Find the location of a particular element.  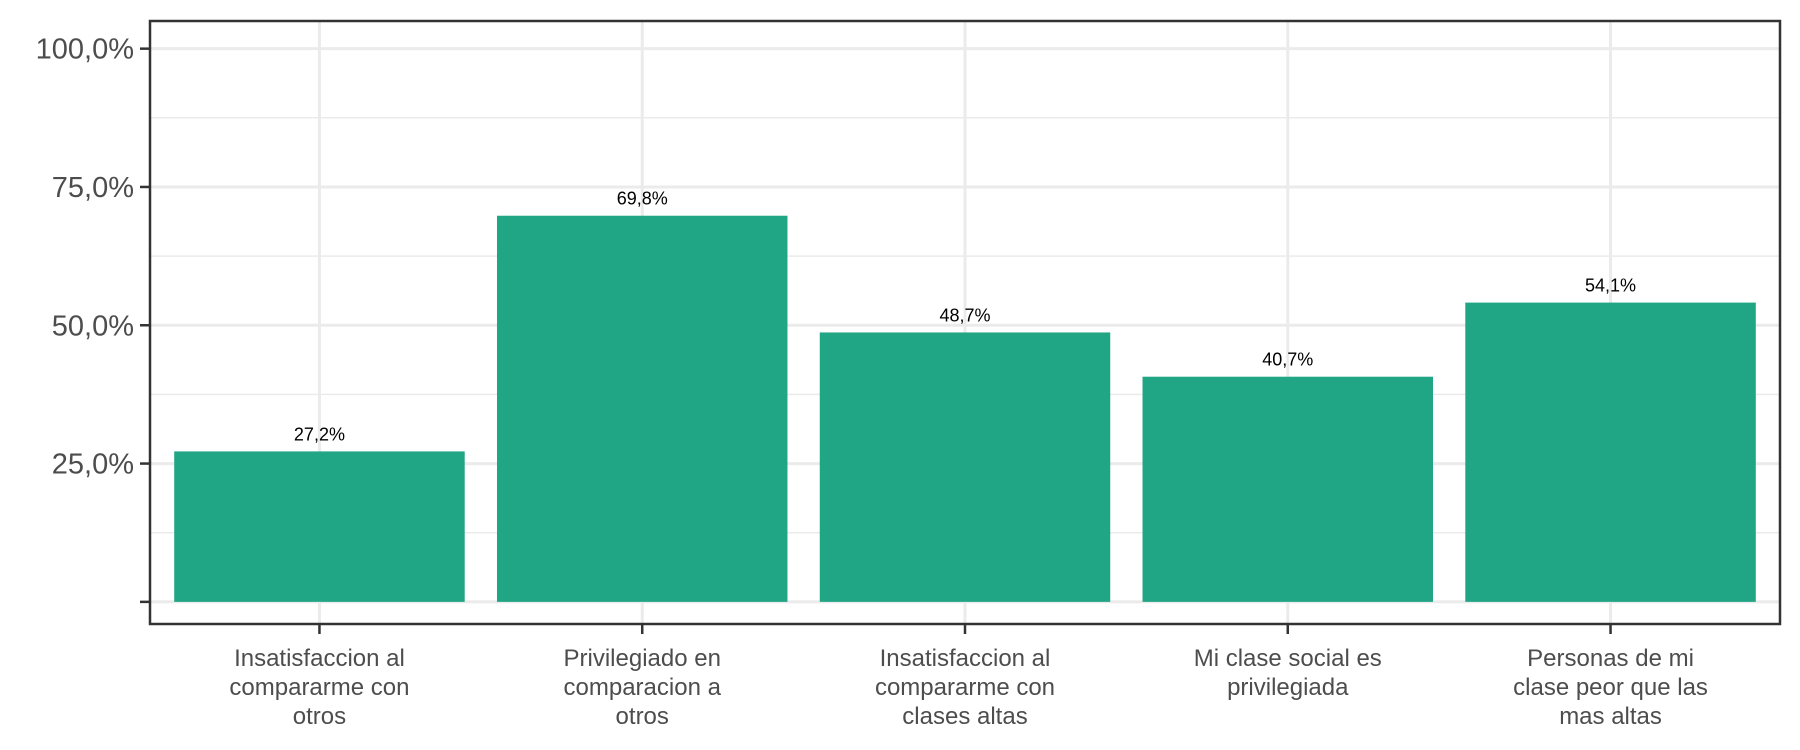

x-tick-label: Privilegiado en comparacion a otros is located at coordinates (643, 687).